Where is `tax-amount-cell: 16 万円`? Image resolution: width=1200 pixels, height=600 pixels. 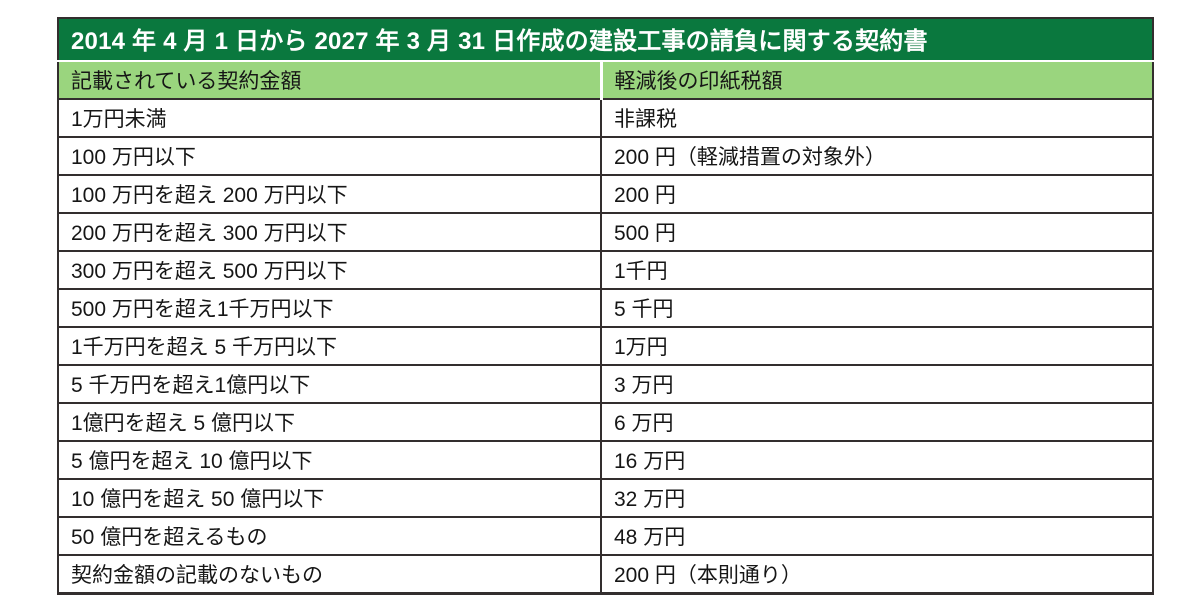 tax-amount-cell: 16 万円 is located at coordinates (876, 459).